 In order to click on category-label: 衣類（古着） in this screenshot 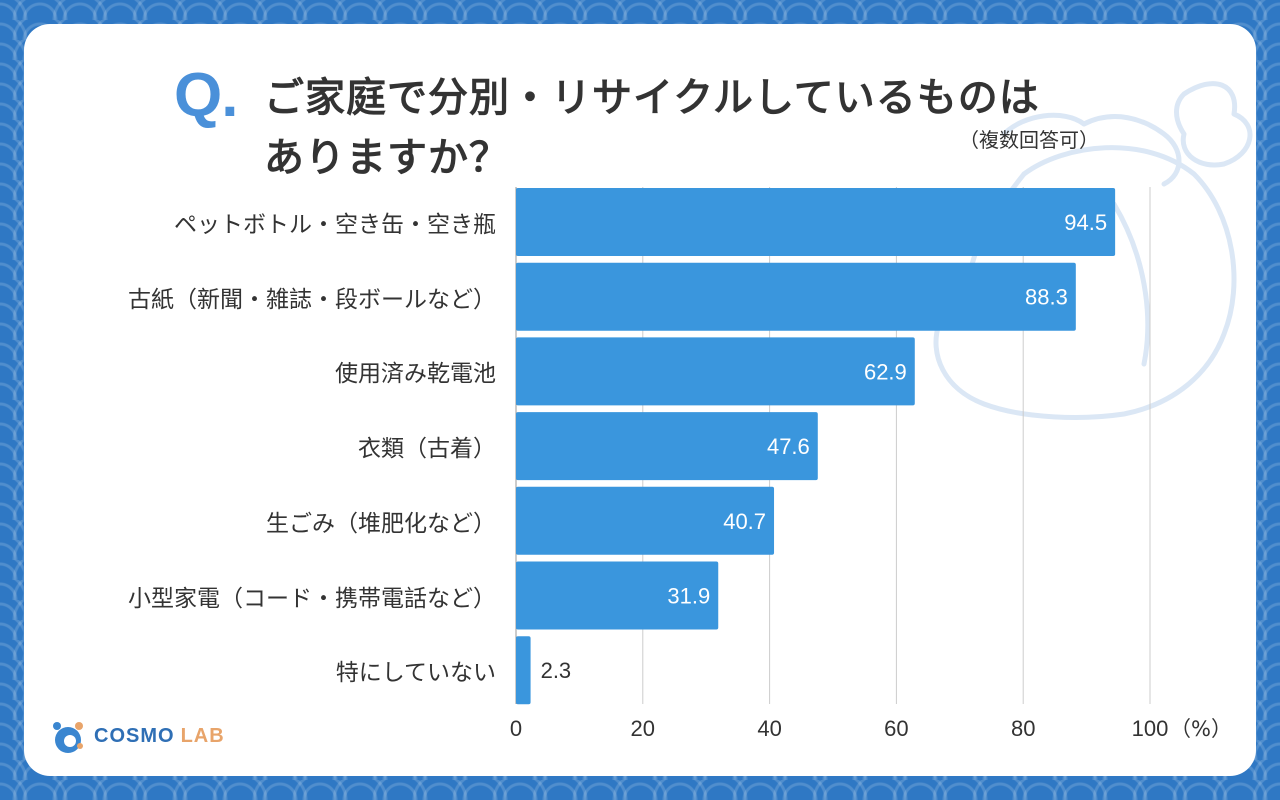, I will do `click(427, 449)`.